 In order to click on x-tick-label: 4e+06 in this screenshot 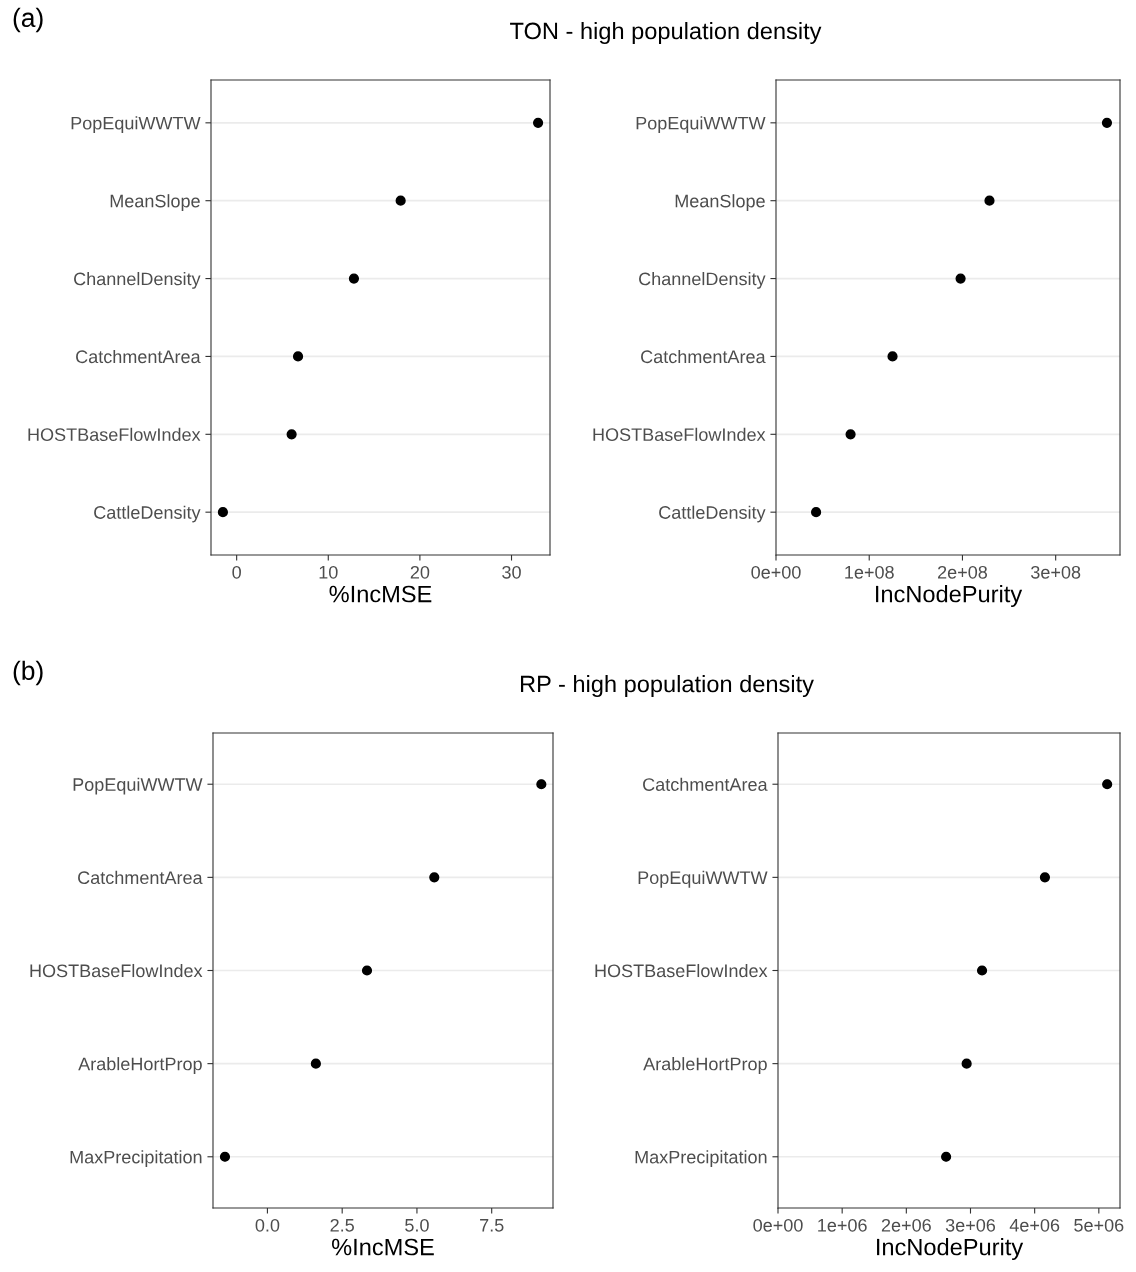, I will do `click(1034, 1225)`.